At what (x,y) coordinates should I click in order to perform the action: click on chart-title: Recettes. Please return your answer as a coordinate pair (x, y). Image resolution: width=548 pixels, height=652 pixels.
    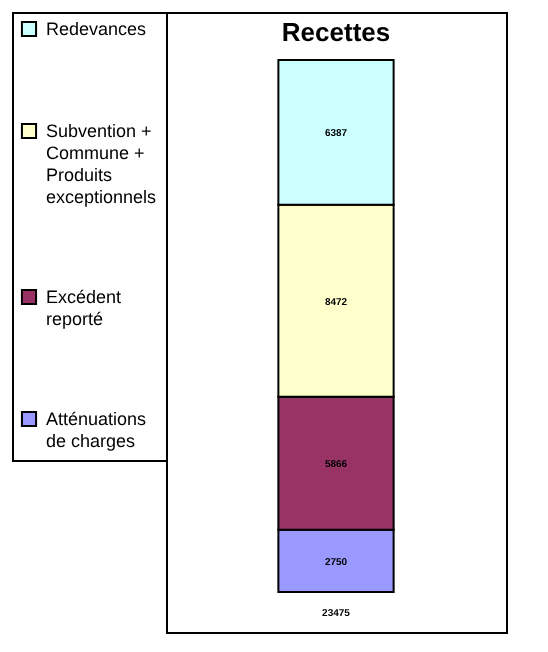
    Looking at the image, I should click on (336, 32).